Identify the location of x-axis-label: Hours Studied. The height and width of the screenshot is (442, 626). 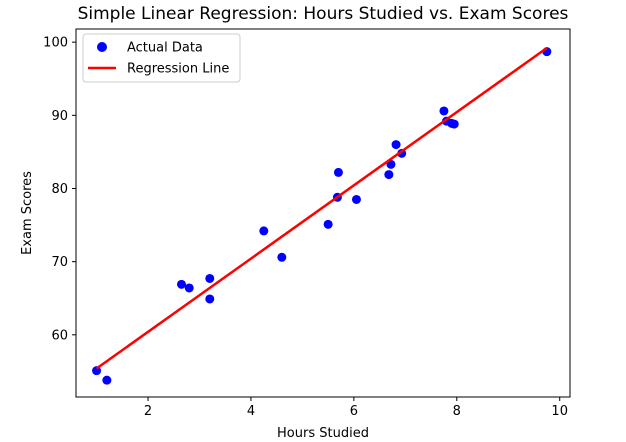
(323, 433).